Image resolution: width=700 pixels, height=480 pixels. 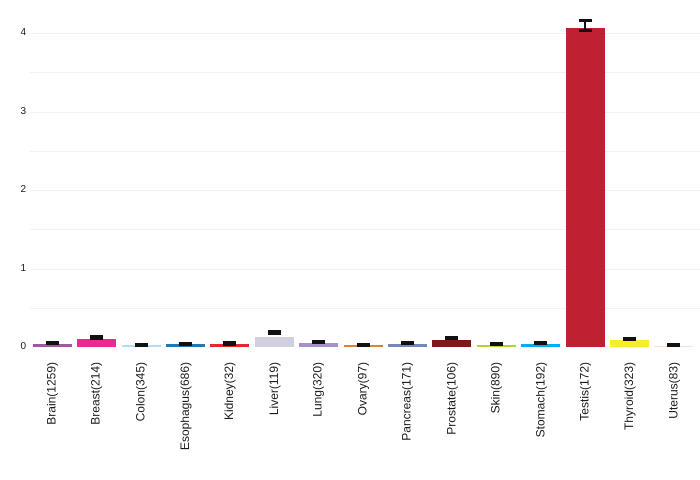 I want to click on y-tick-label: 3, so click(x=23, y=111).